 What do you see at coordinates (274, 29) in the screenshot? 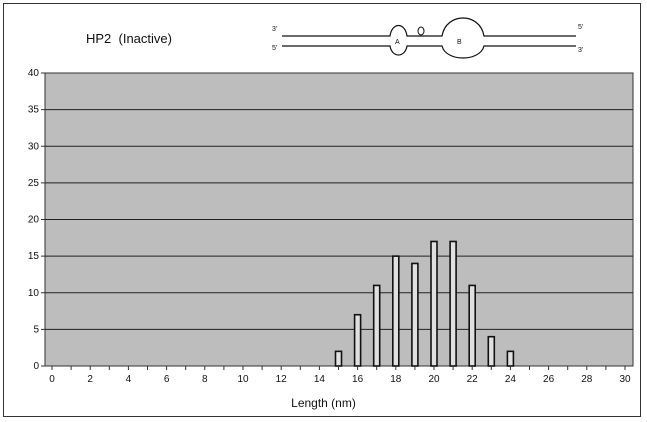
I see `diagram-end-top-left: 3'` at bounding box center [274, 29].